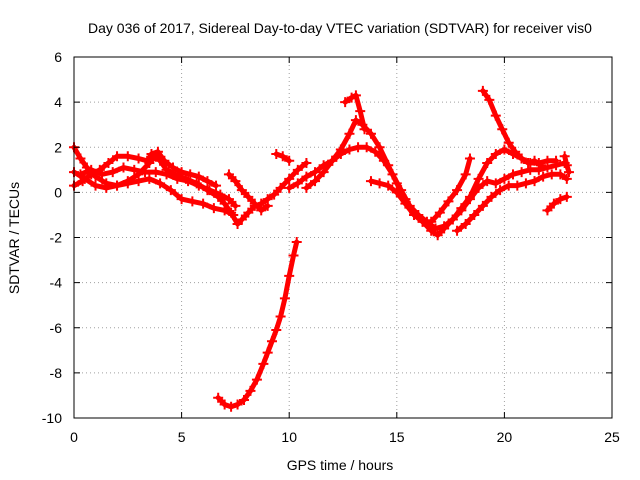 The height and width of the screenshot is (480, 640). Describe the element at coordinates (182, 437) in the screenshot. I see `x-tick-label: 5` at that location.